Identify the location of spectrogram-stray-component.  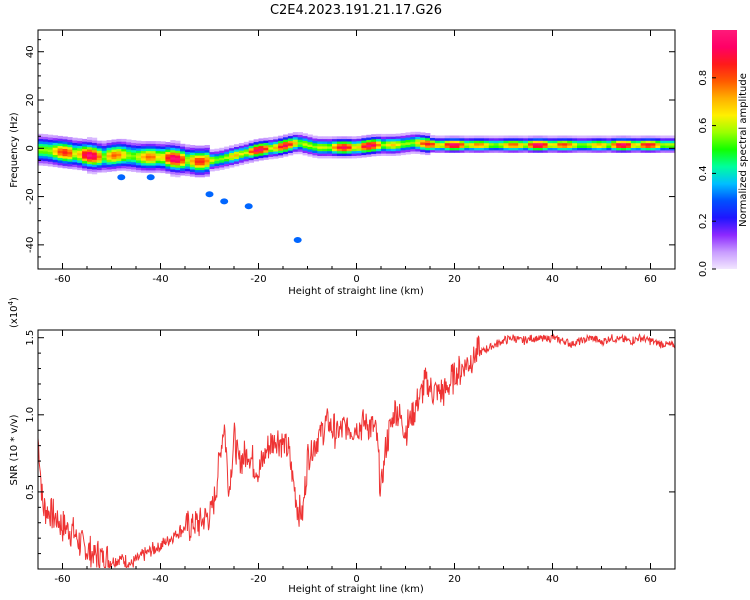
(297, 240).